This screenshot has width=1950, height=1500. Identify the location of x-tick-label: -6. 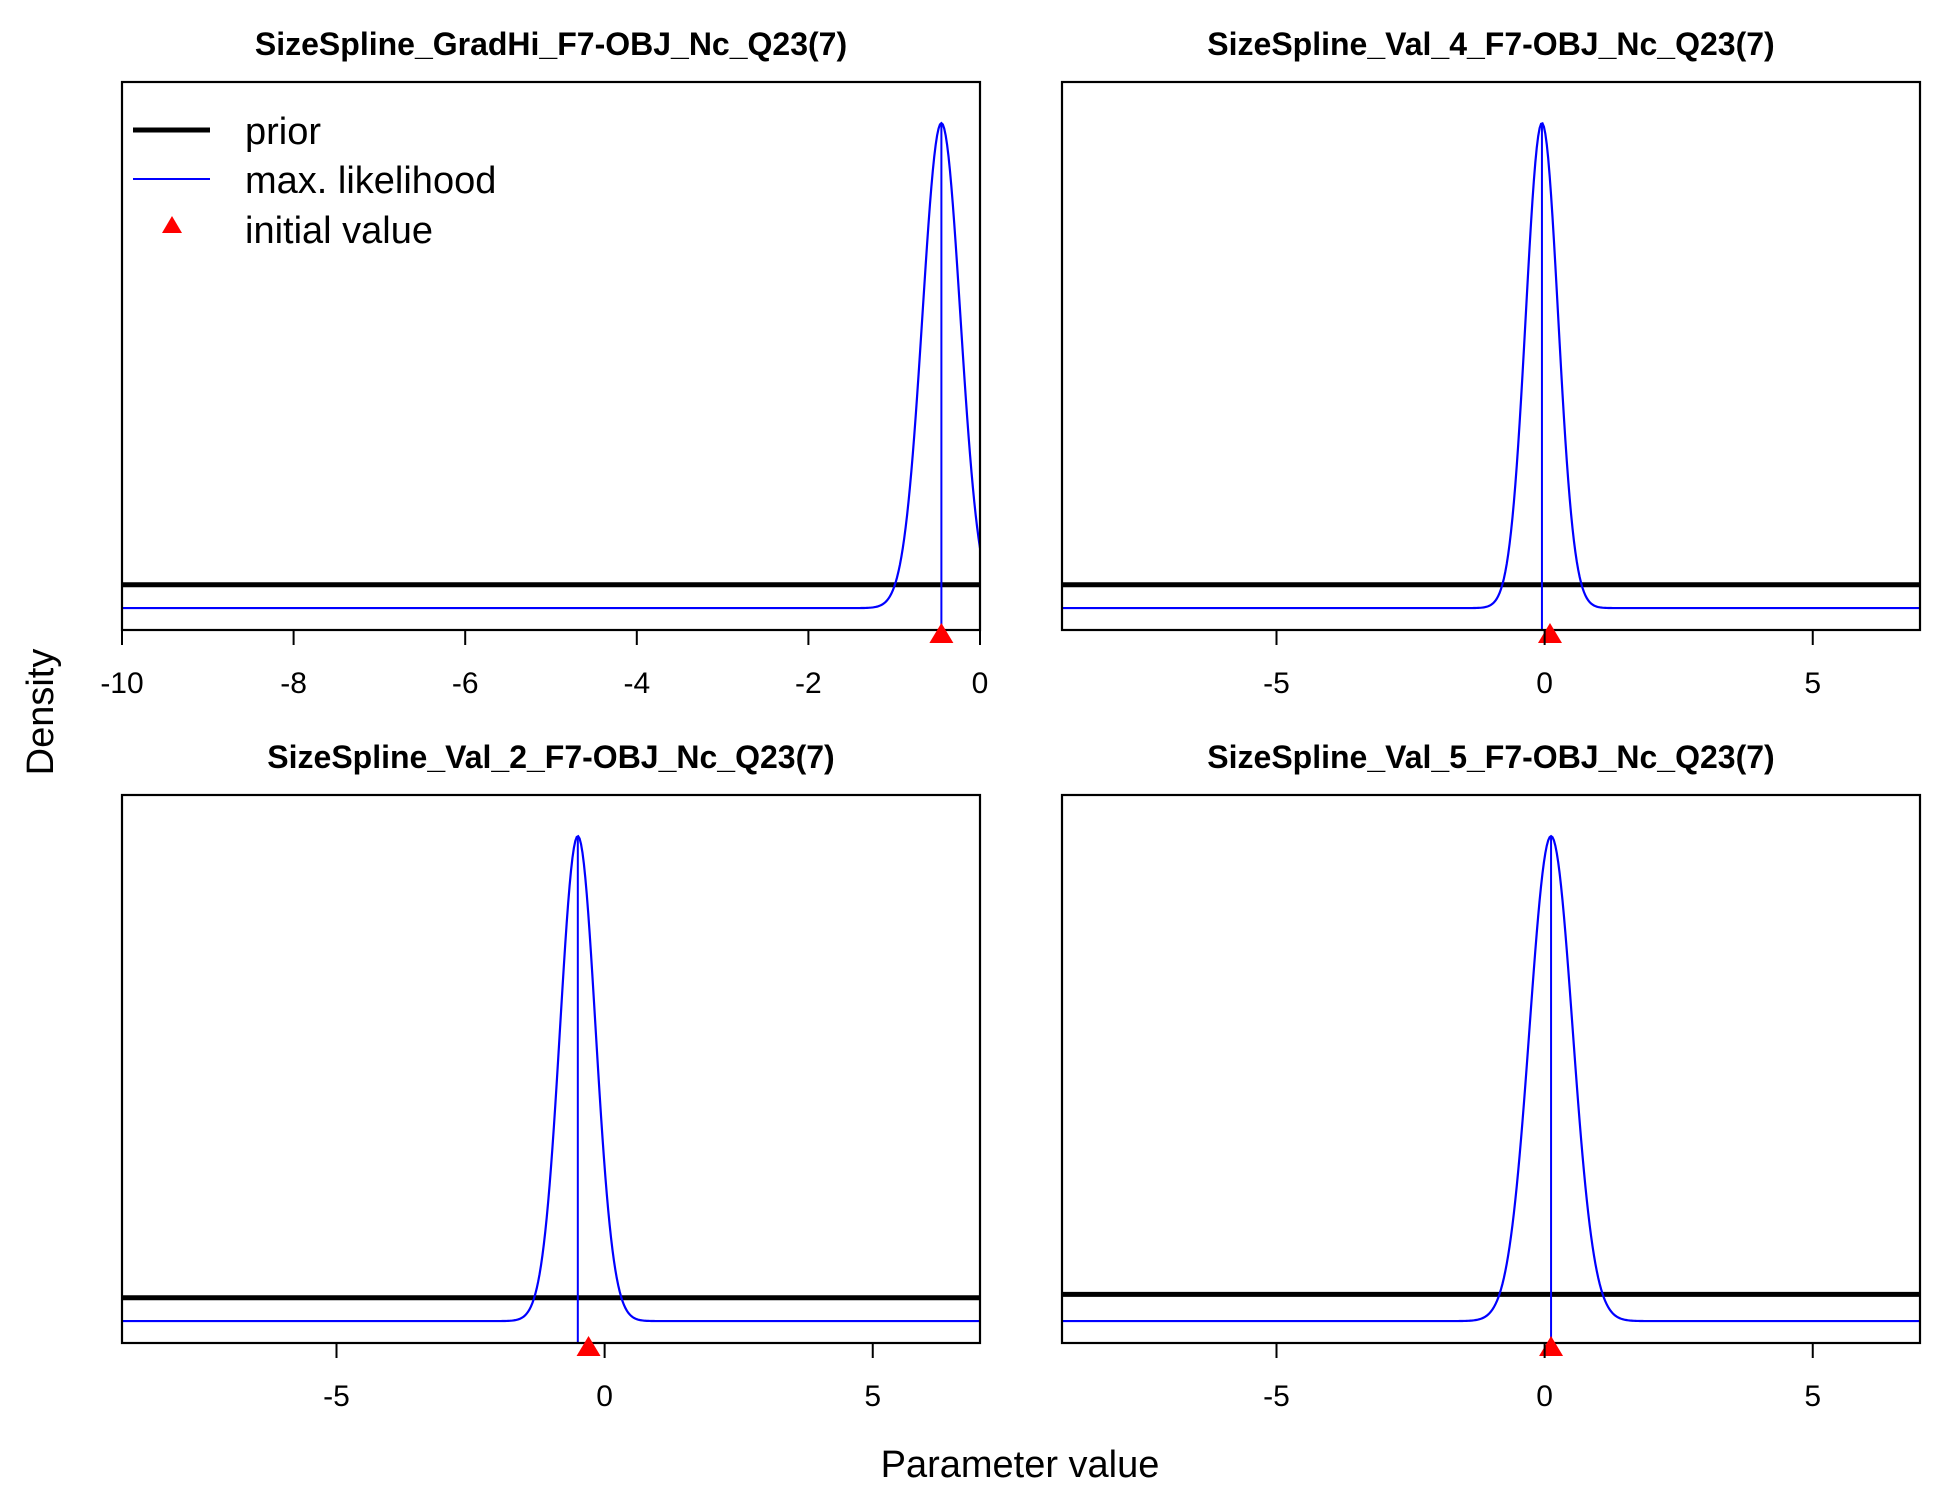
(465, 683).